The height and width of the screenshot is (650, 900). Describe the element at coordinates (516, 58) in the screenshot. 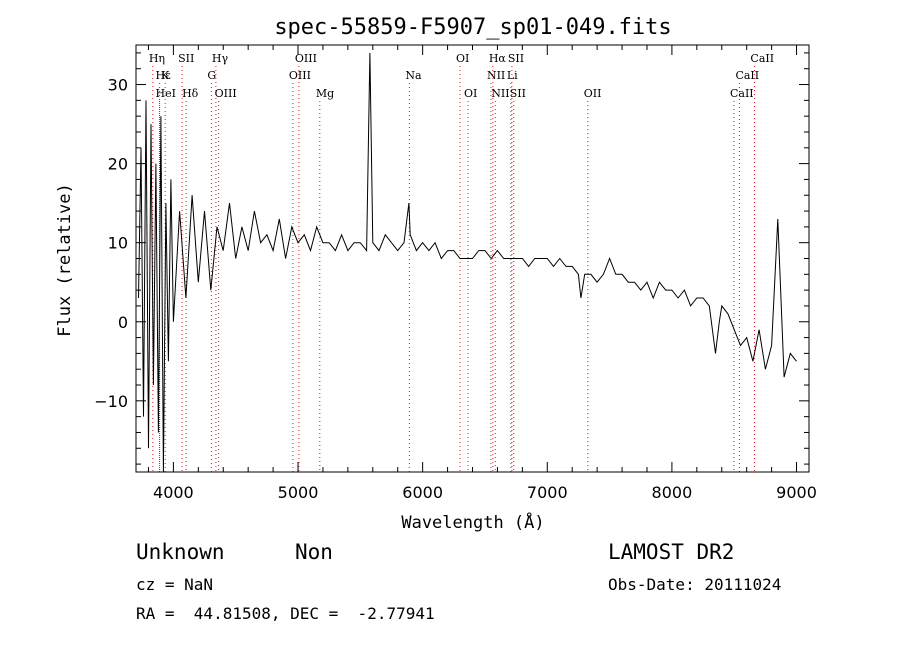

I see `line-label-16: SII` at that location.